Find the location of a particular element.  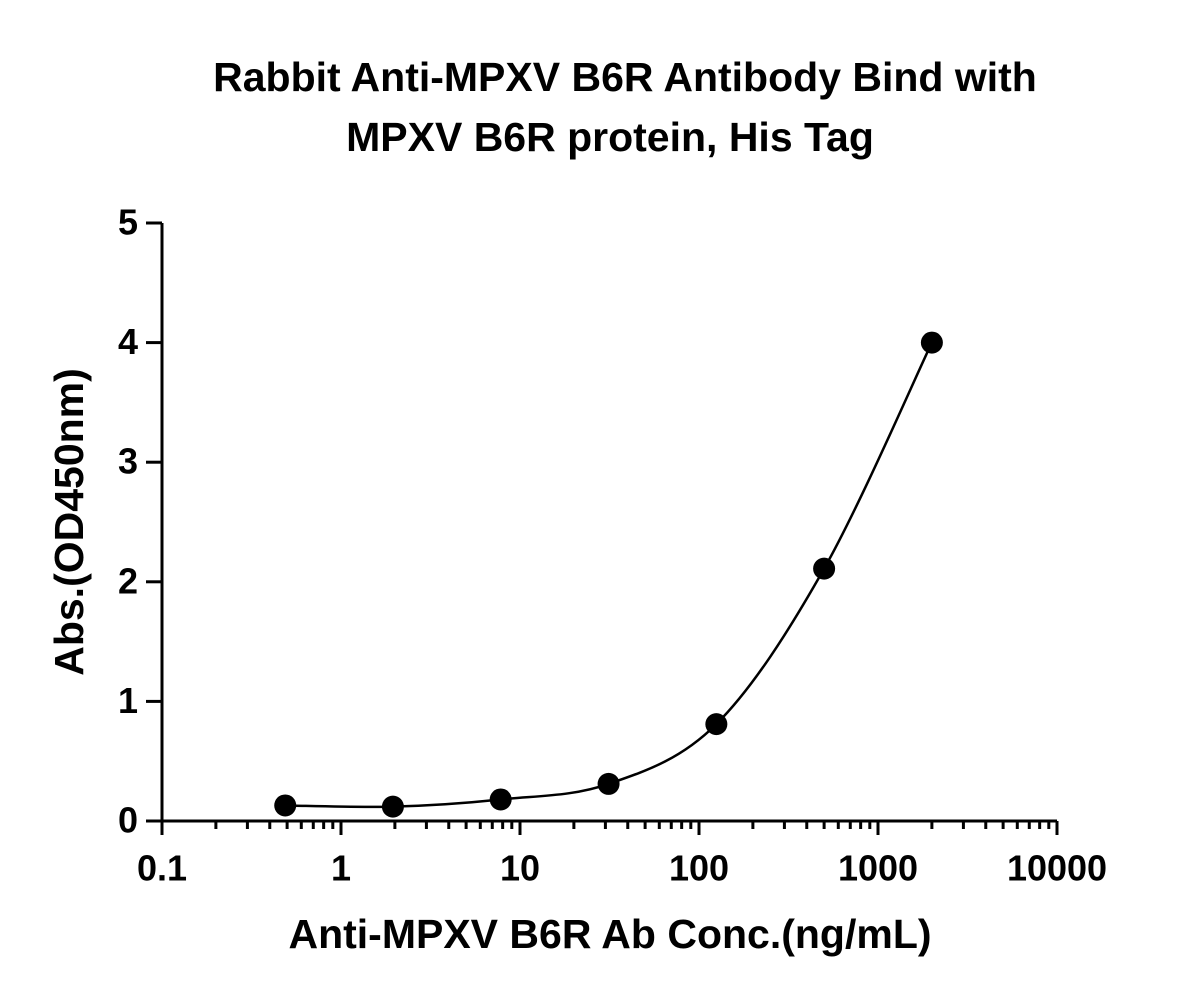

x-tick-label: 1 is located at coordinates (341, 868).